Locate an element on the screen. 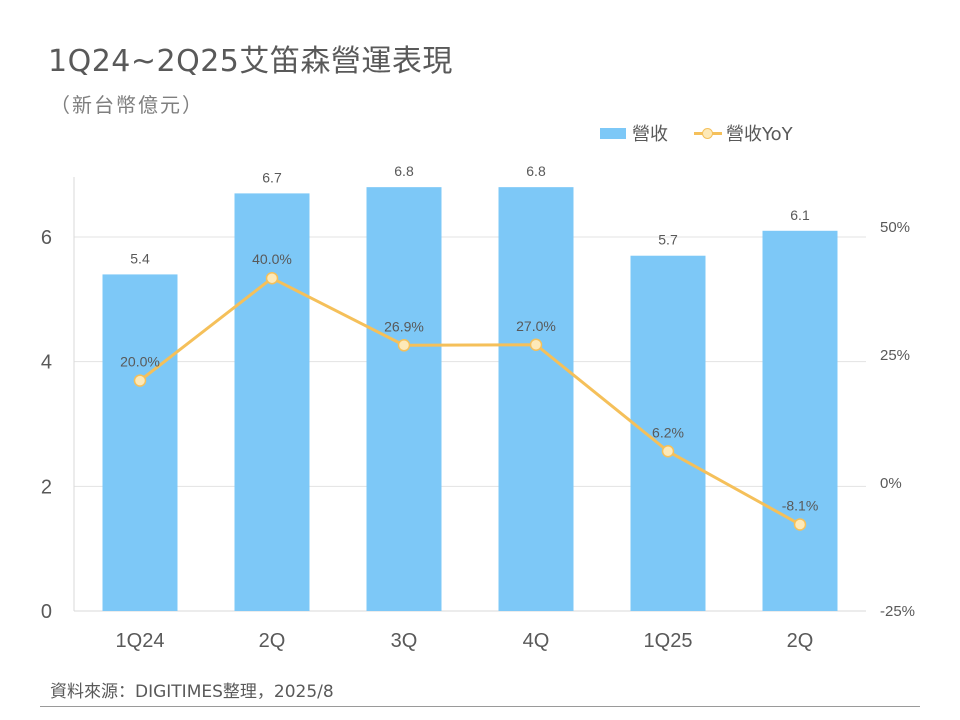 This screenshot has height=720, width=960. x-tick-label: 3Q is located at coordinates (404, 641).